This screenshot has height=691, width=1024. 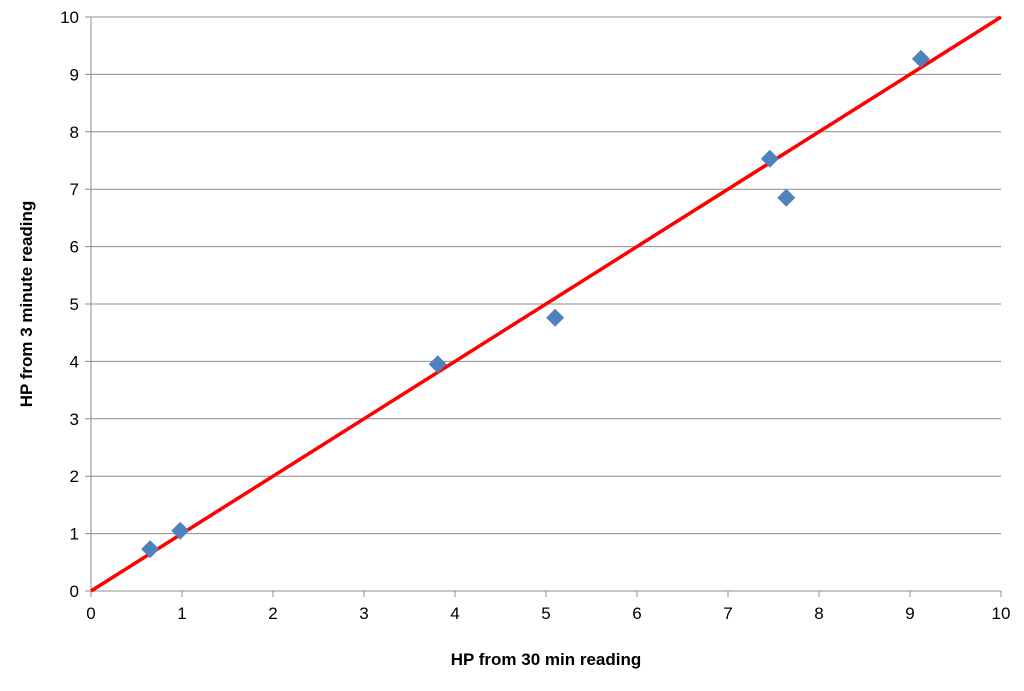 I want to click on x-tick-label: 3, so click(x=363, y=613).